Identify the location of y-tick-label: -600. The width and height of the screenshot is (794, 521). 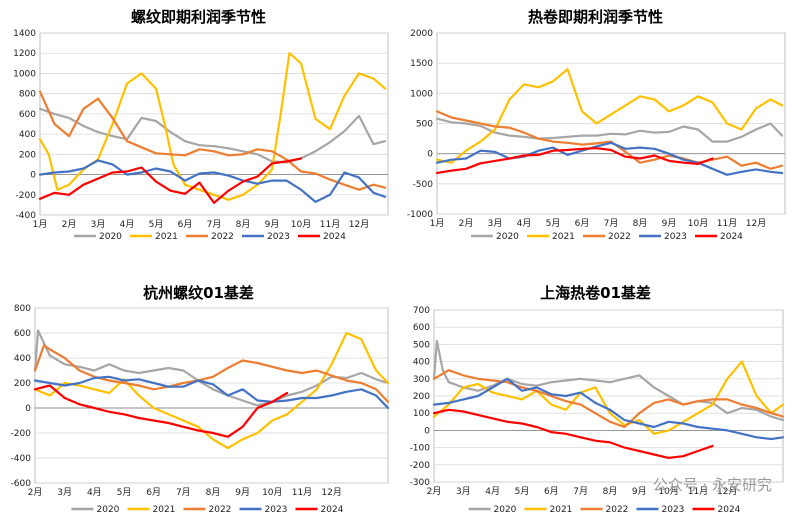
(21, 484).